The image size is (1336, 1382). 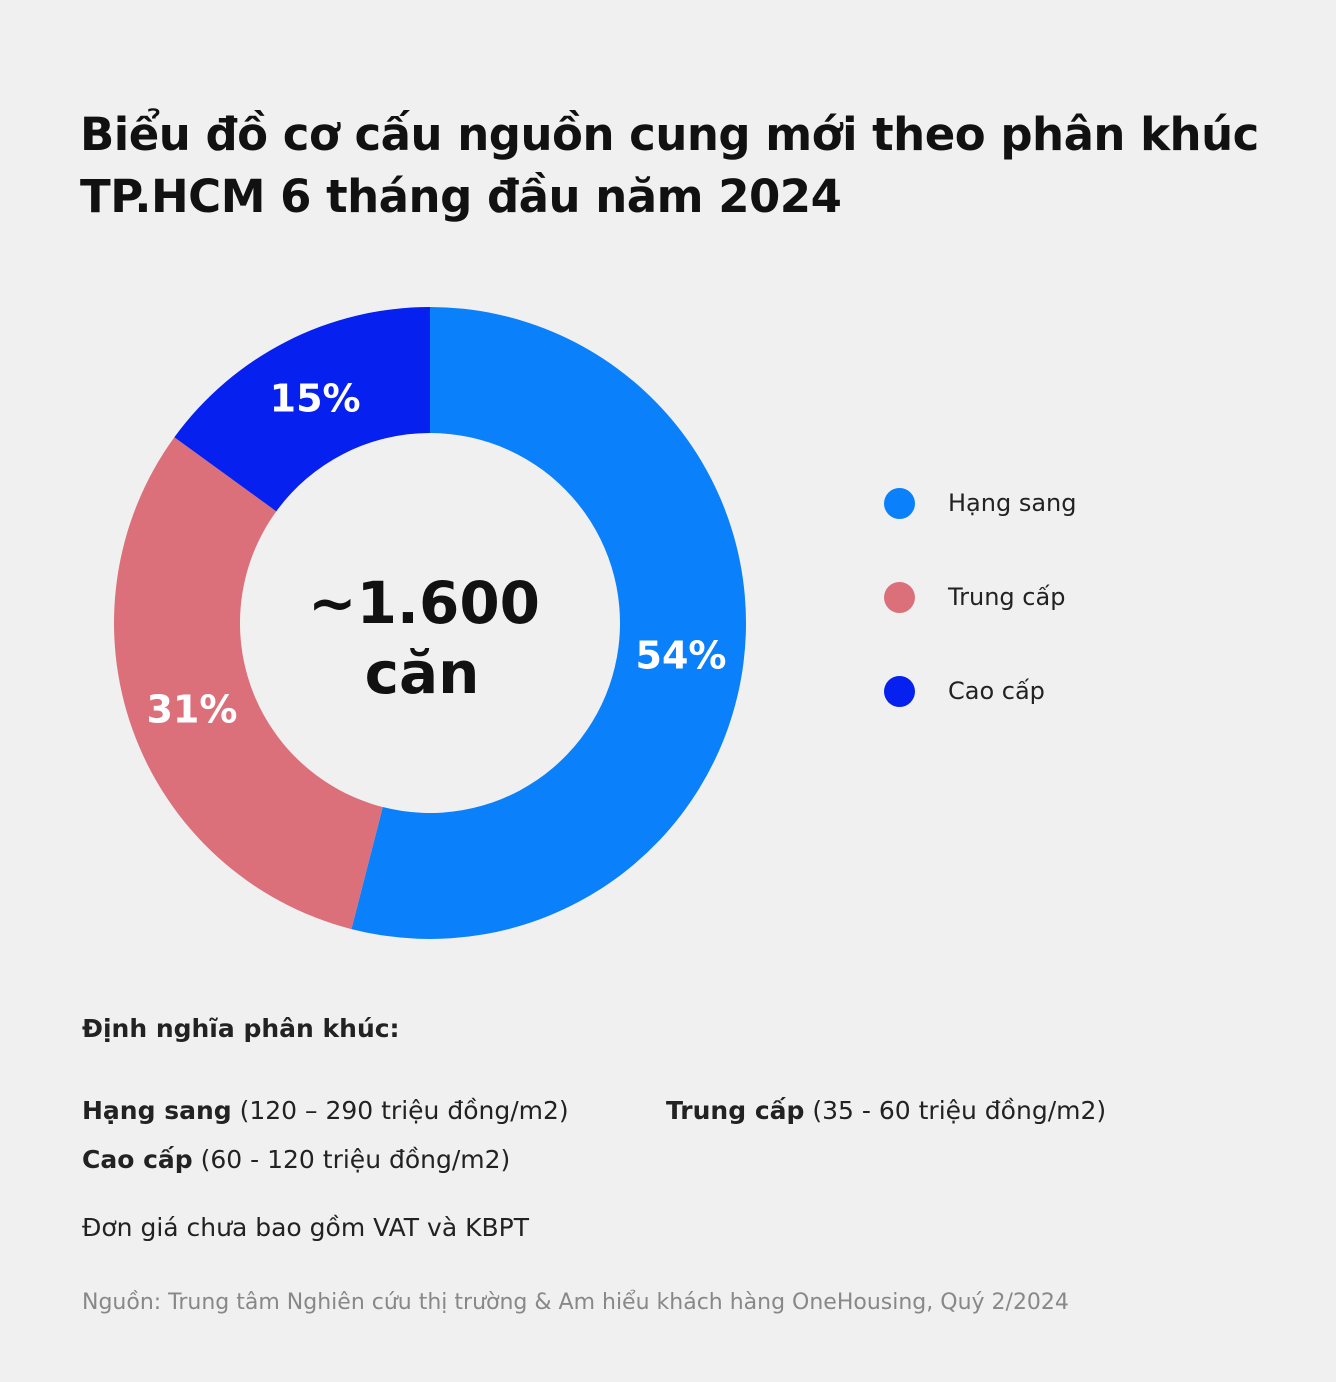 I want to click on slice-label-1: 31%, so click(x=191, y=710).